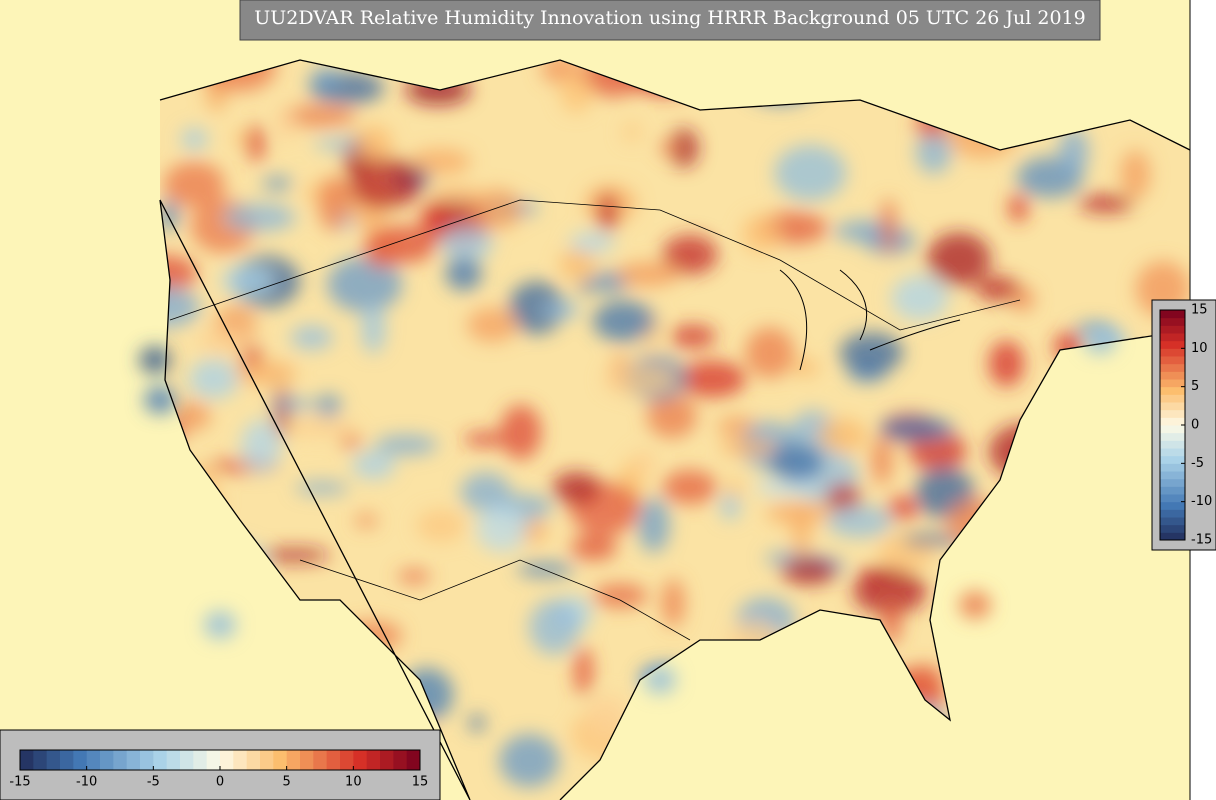 The width and height of the screenshot is (1216, 800). I want to click on great-lakes, so click(870, 320).